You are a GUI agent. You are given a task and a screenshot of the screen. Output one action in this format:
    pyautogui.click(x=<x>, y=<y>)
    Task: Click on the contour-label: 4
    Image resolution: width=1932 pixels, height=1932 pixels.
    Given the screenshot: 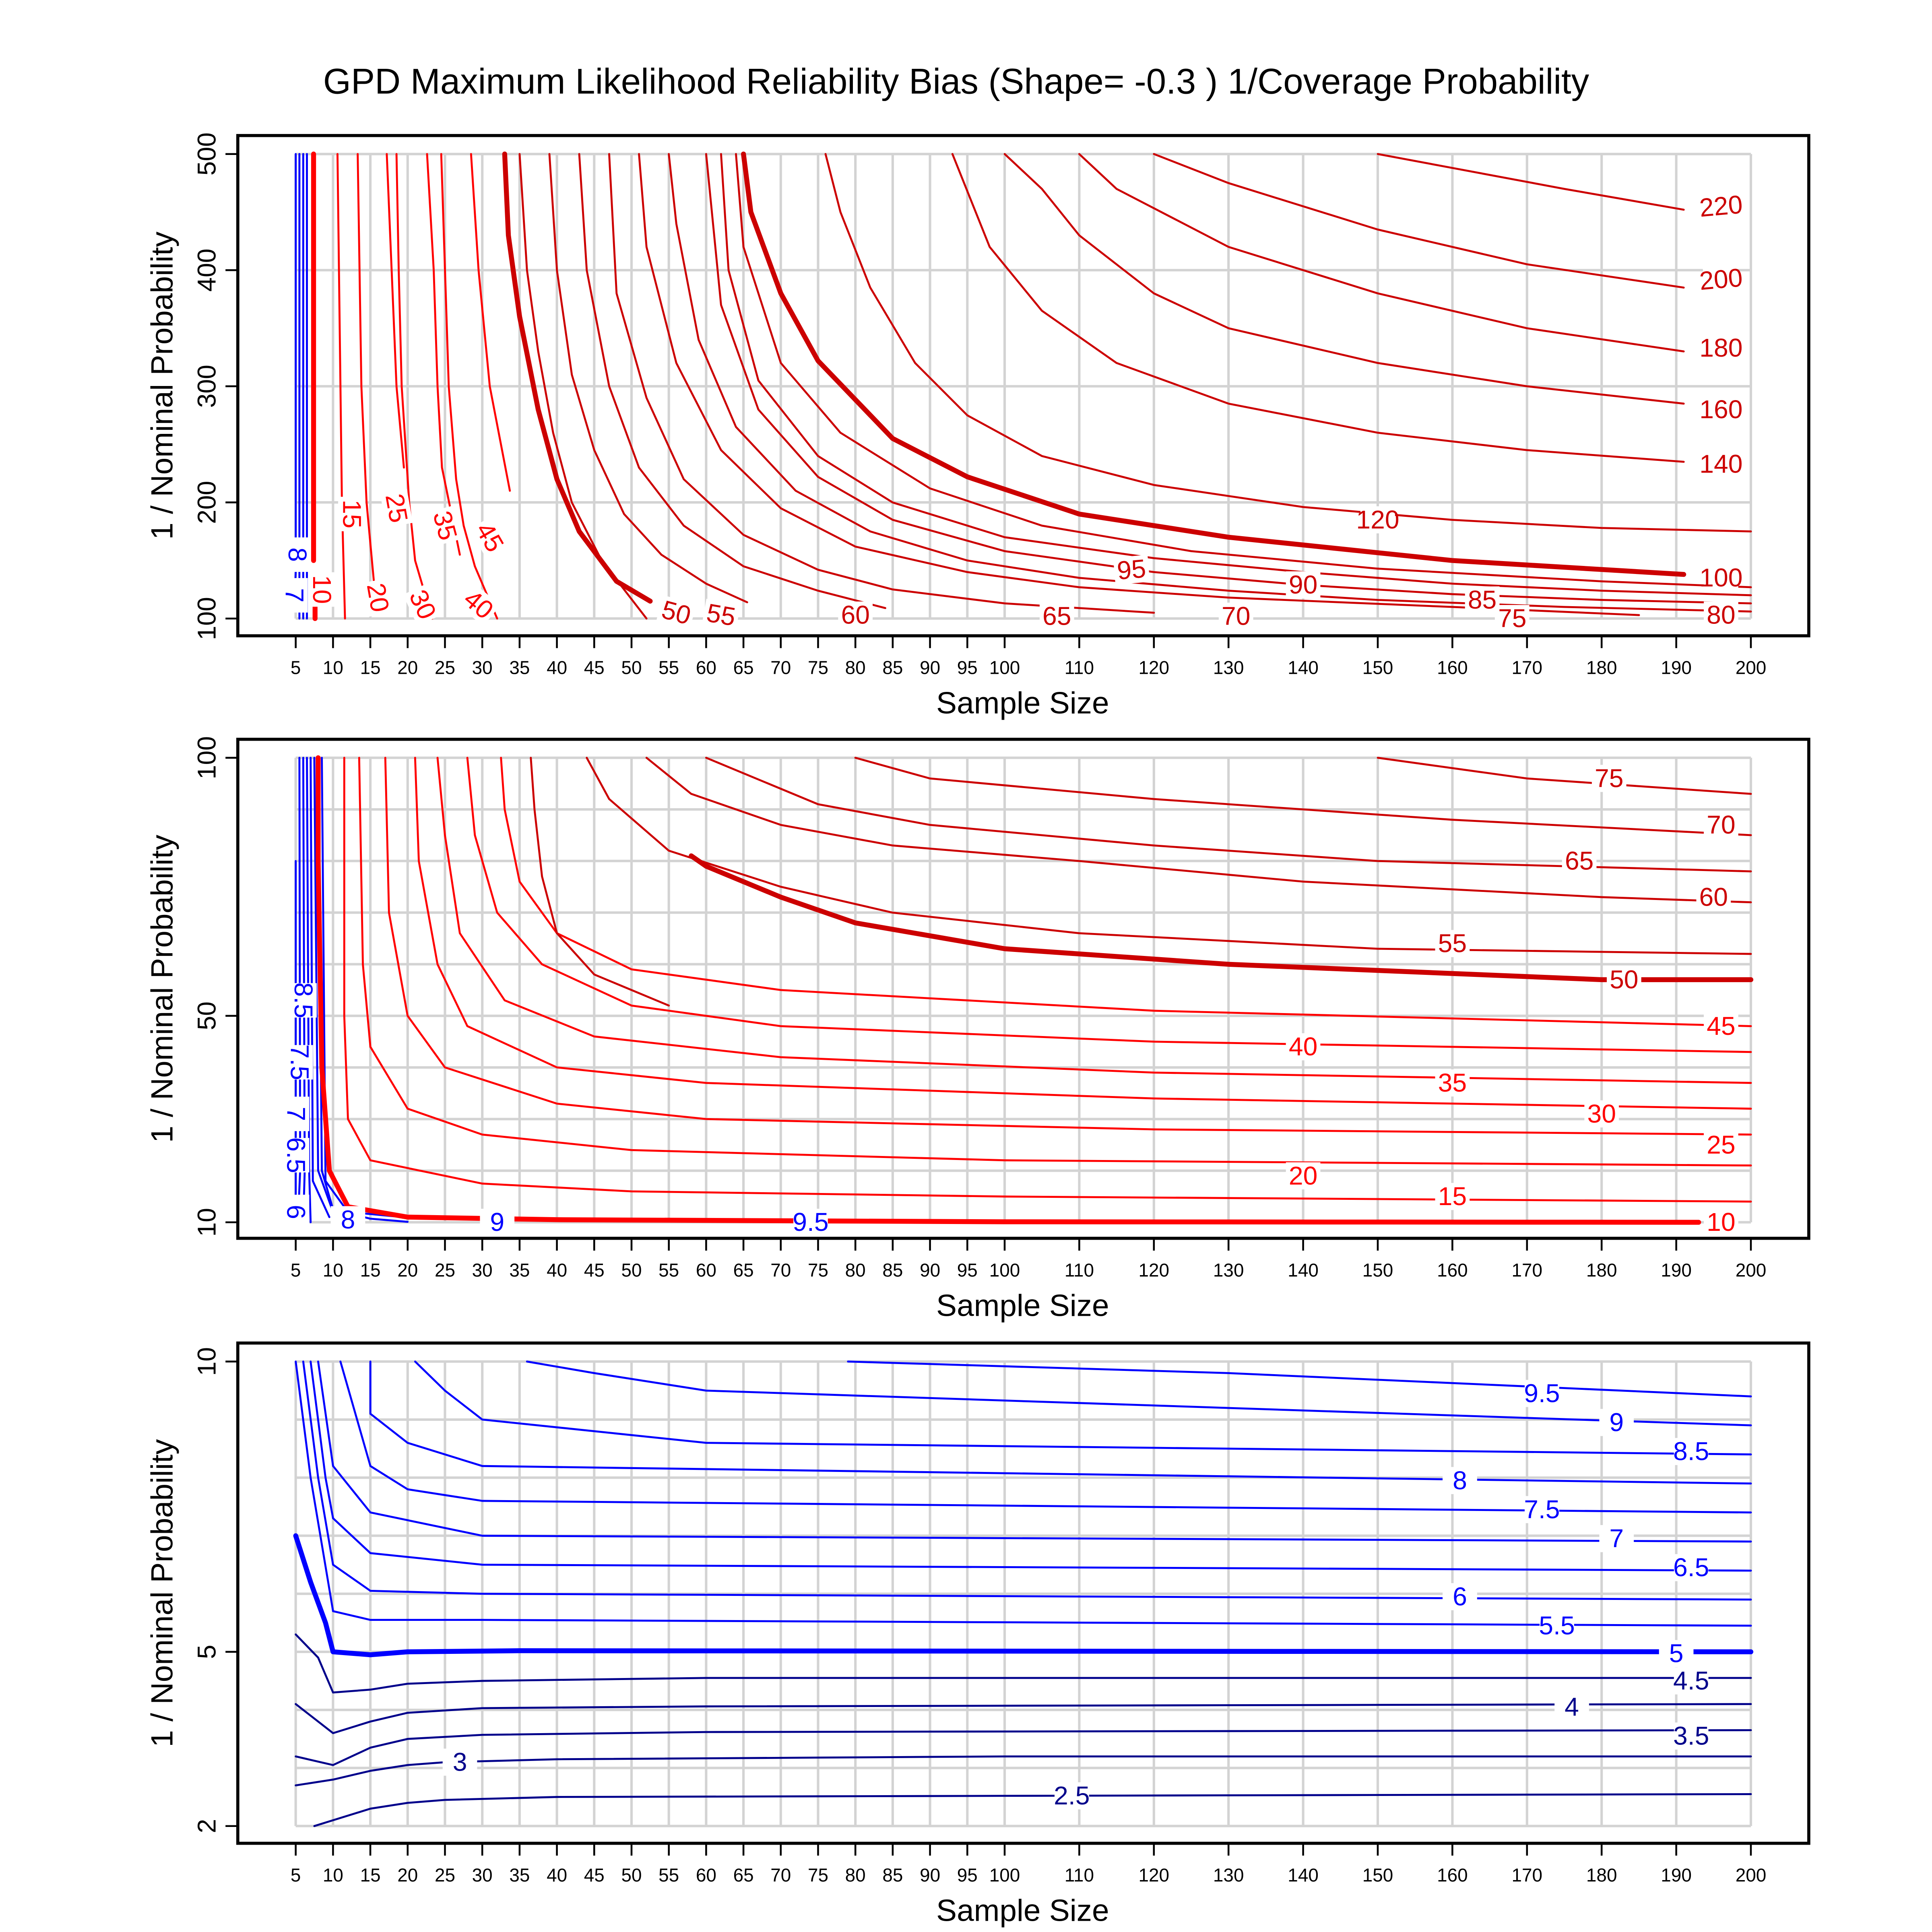 What is the action you would take?
    pyautogui.click(x=1572, y=1706)
    